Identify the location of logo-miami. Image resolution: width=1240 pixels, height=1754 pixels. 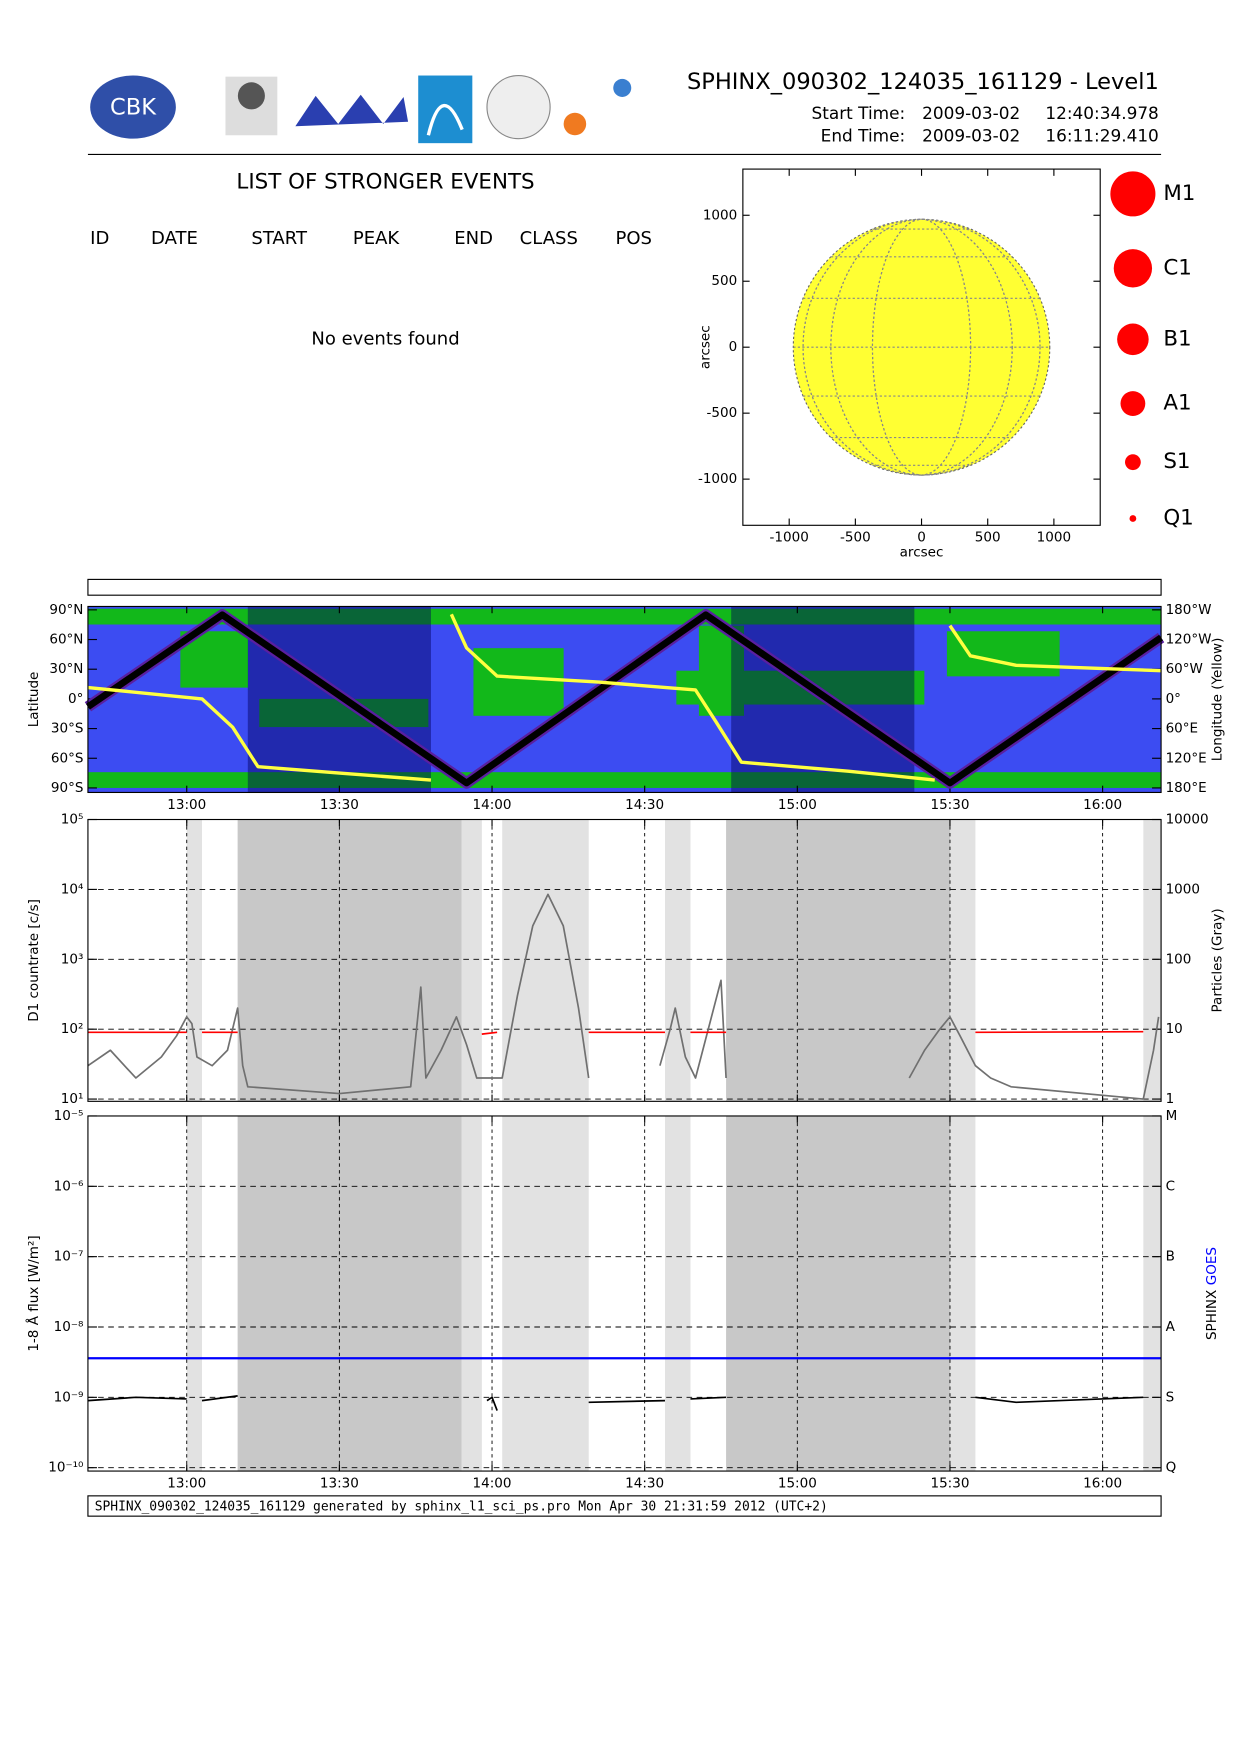
(352, 110).